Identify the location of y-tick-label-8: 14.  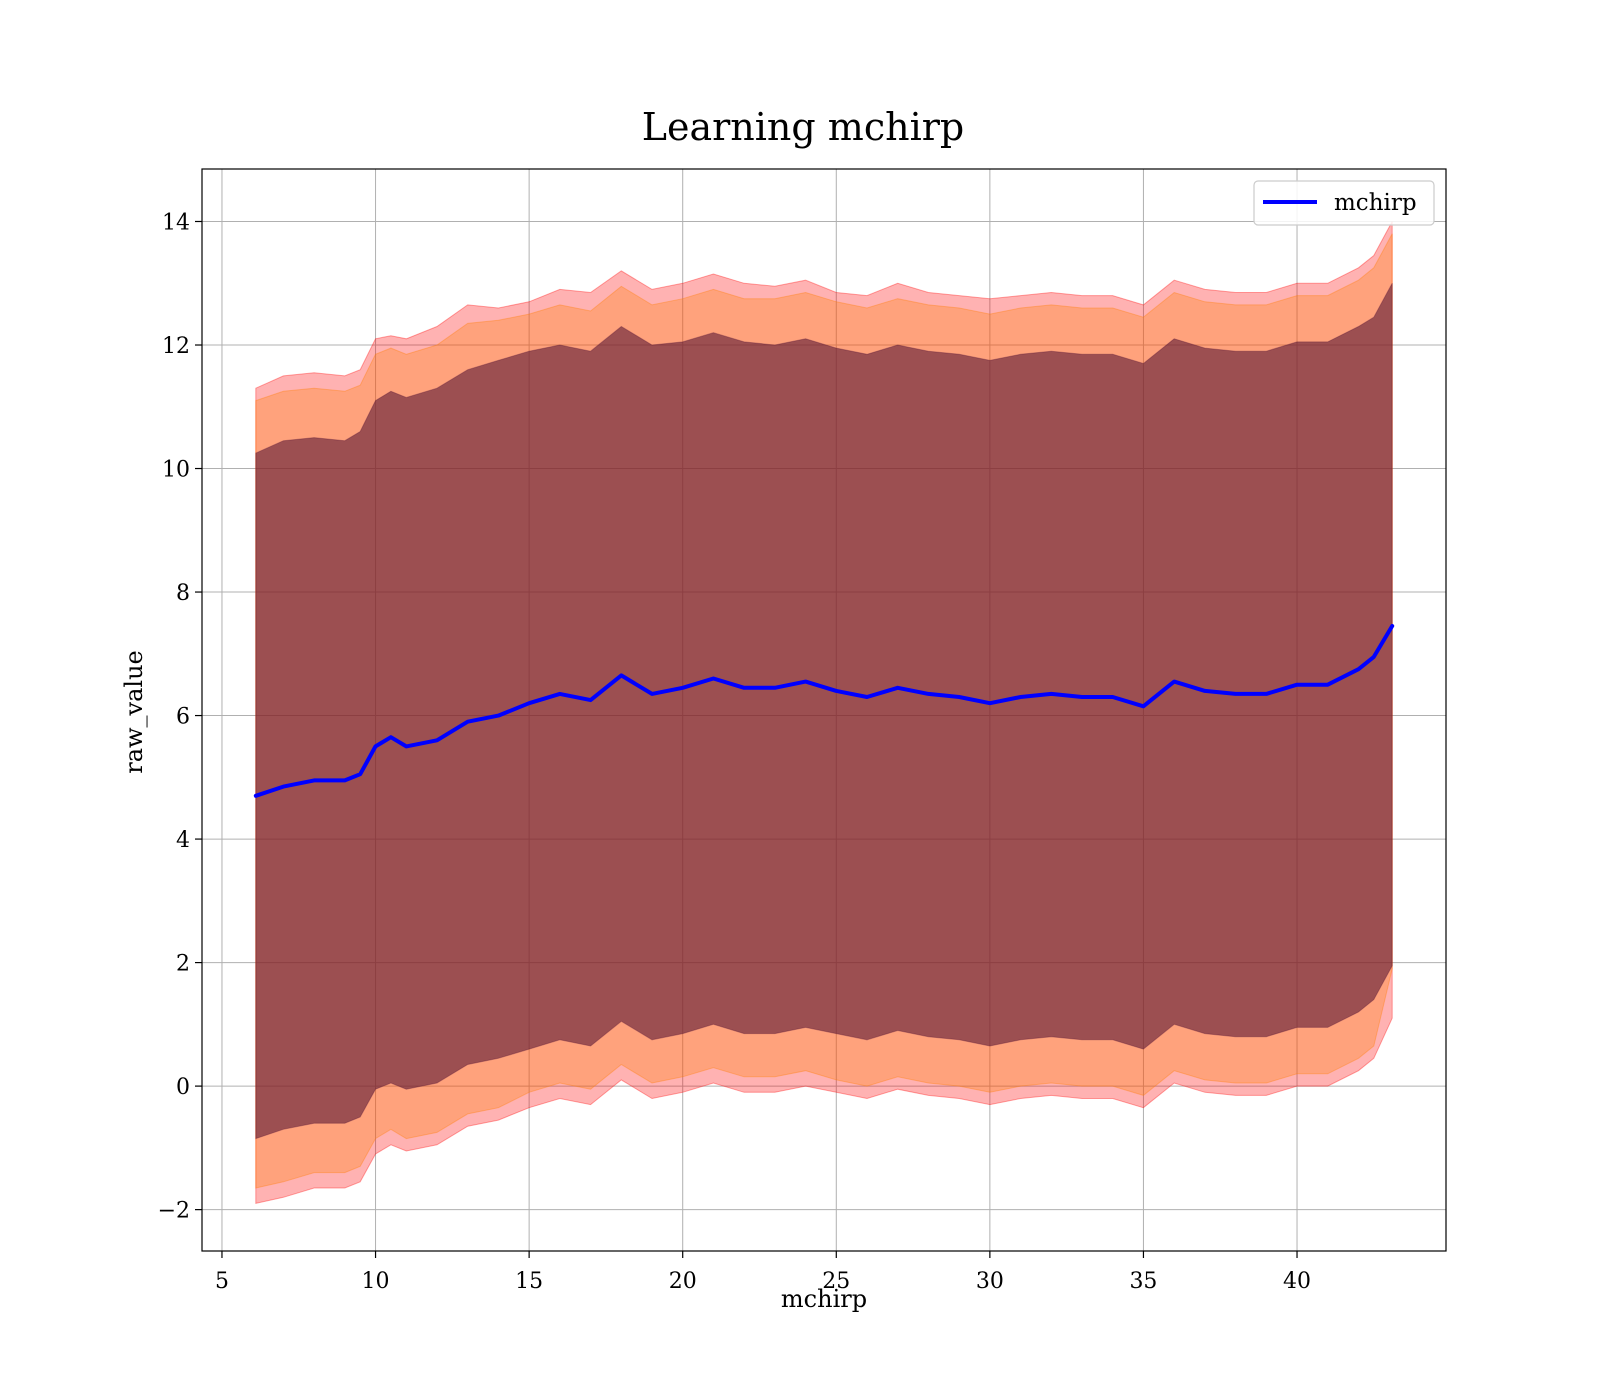
(176, 222).